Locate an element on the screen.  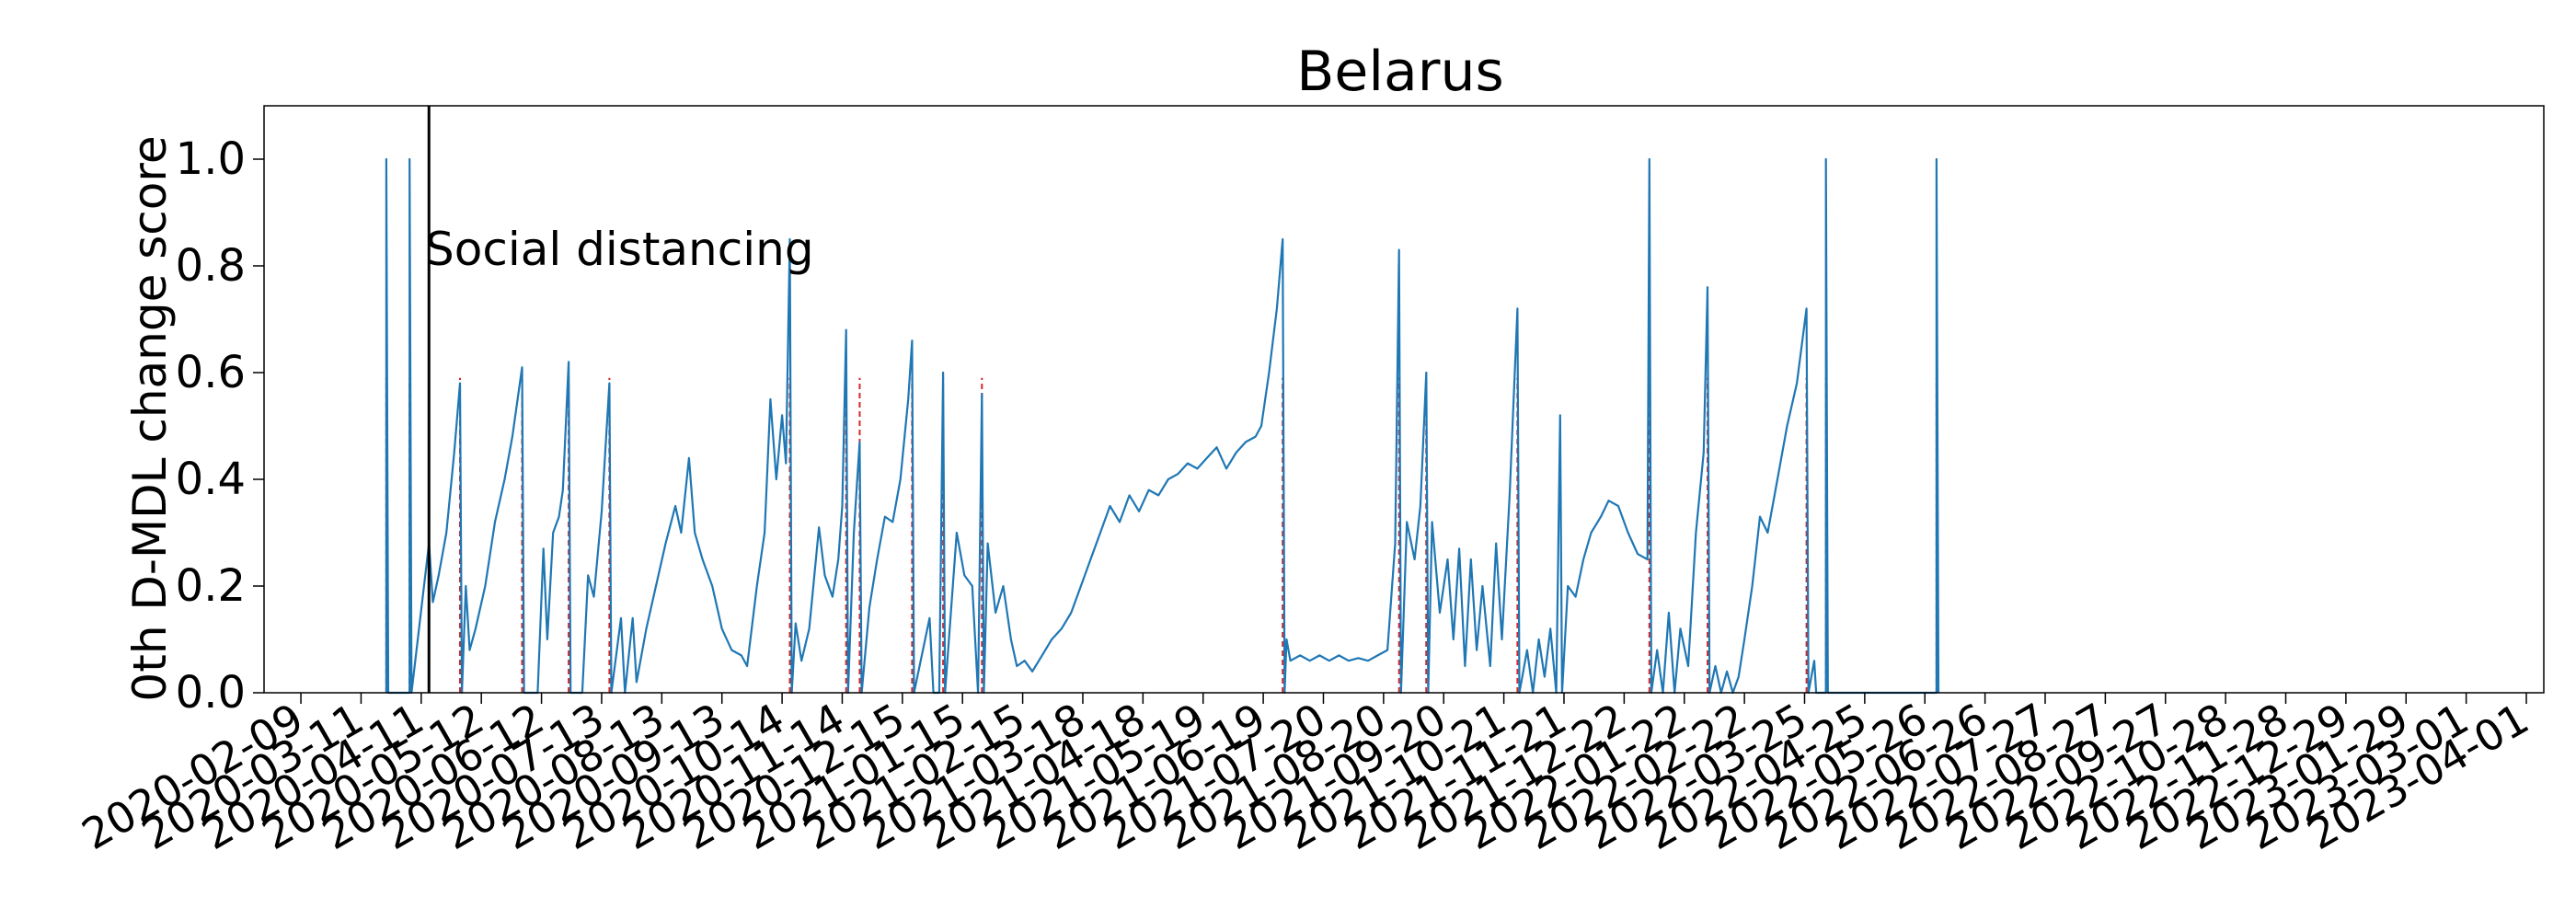
annotation-social-distancing: Social distancing is located at coordinates (619, 249).